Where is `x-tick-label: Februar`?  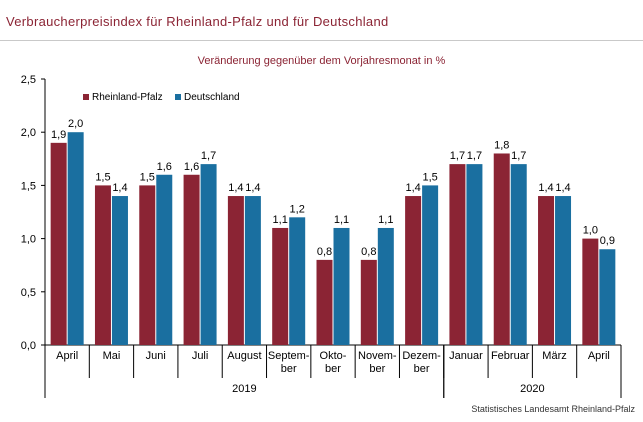 x-tick-label: Februar is located at coordinates (510, 356).